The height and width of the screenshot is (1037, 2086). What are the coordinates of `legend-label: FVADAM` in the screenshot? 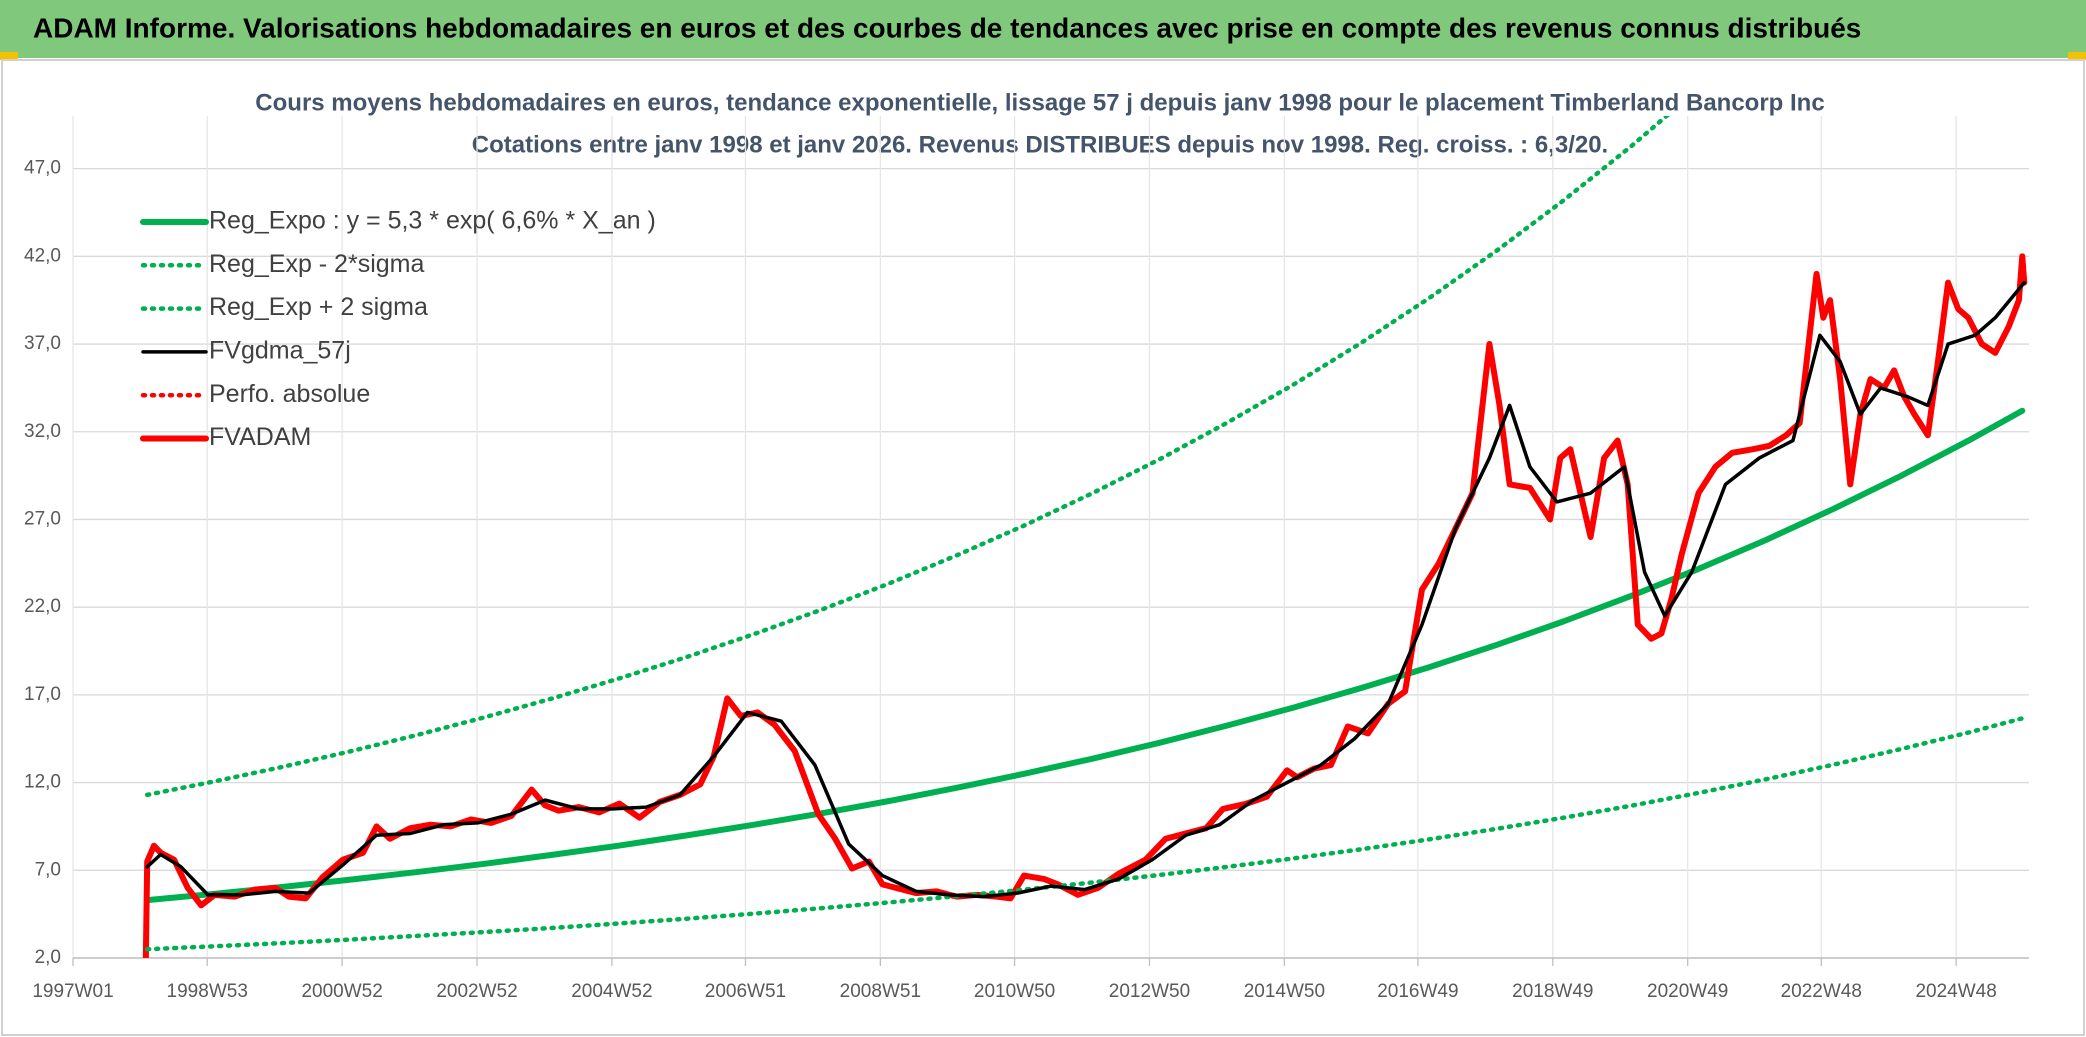 It's located at (260, 437).